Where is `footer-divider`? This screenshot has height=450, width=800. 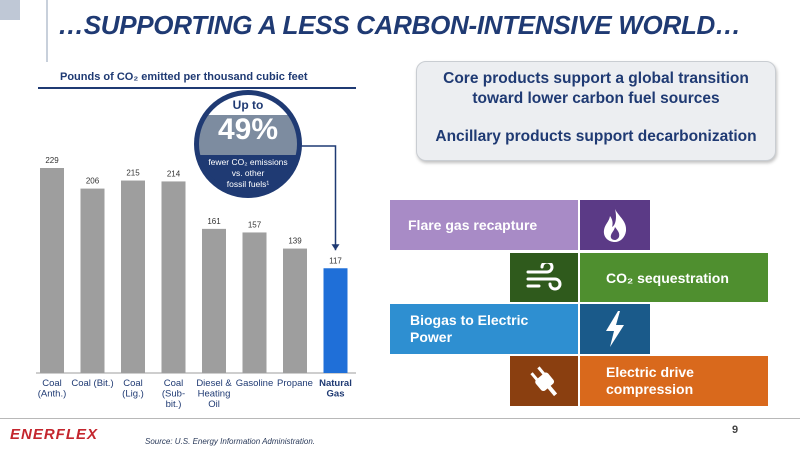 footer-divider is located at coordinates (400, 418).